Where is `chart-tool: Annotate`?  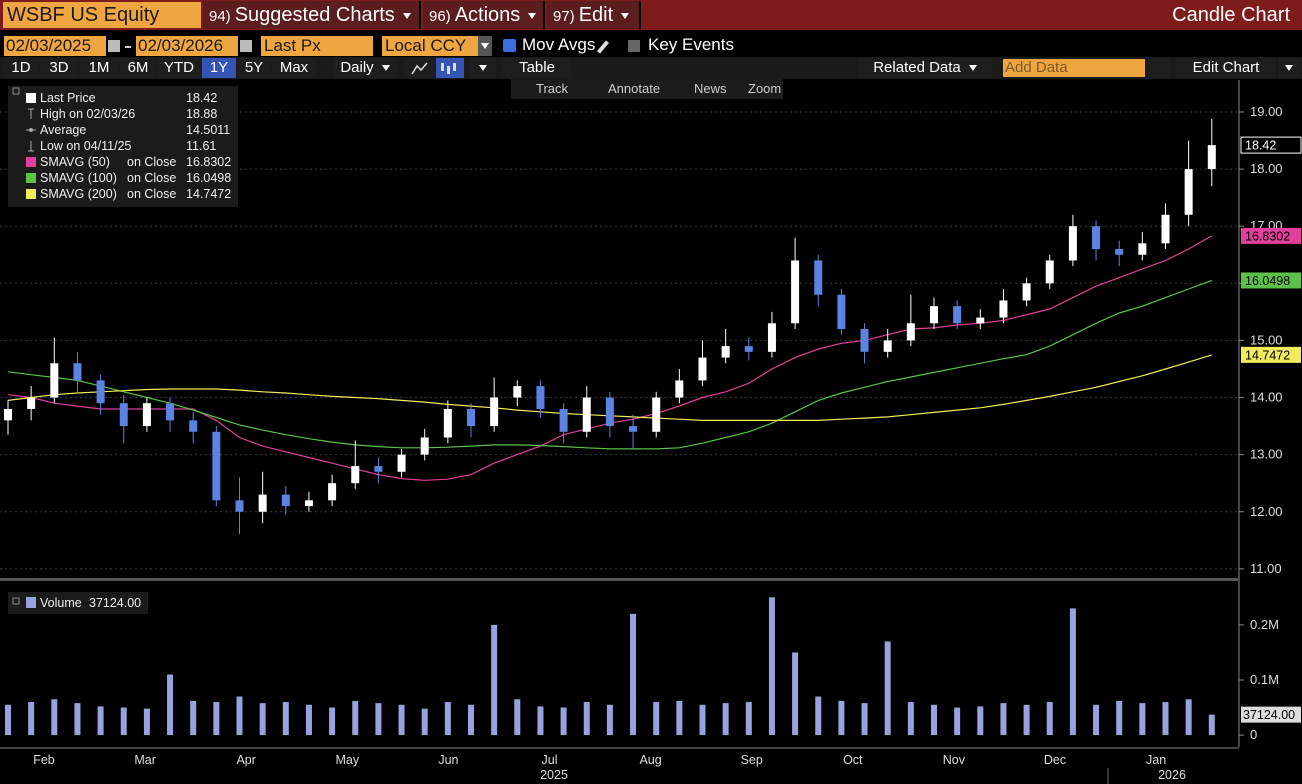 chart-tool: Annotate is located at coordinates (634, 88).